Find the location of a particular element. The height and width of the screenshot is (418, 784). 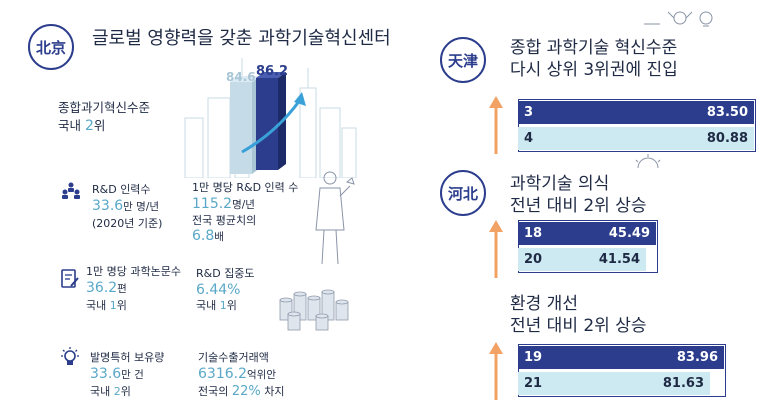

intensity-value: 6.44% is located at coordinates (218, 290).